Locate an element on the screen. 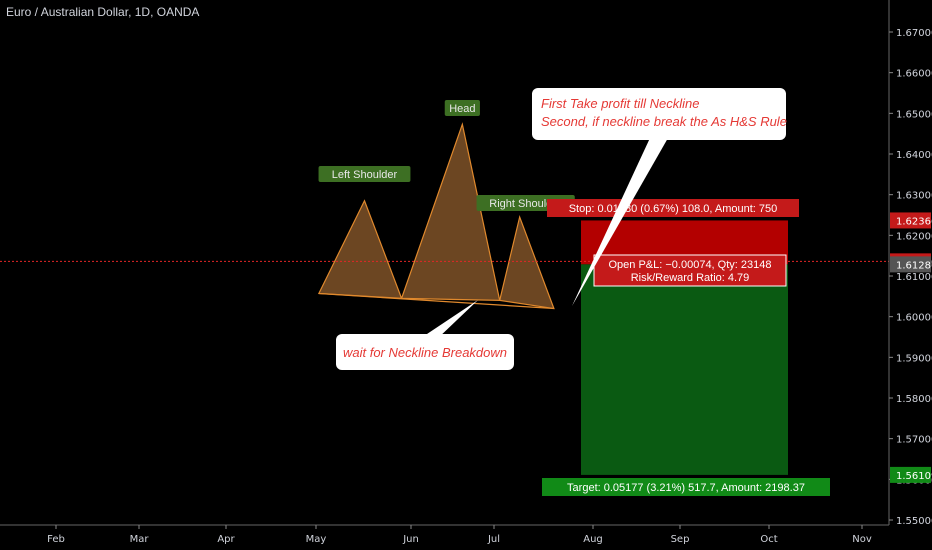  head-and-shoulders-pattern: Left Shoulder Head Right Shoulder is located at coordinates (446, 205).